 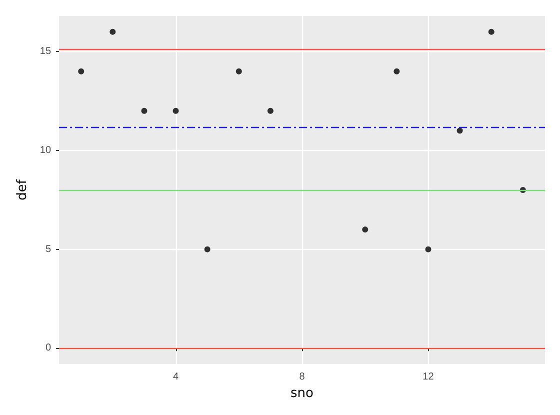 I want to click on x-tick-label: 4, so click(x=176, y=377).